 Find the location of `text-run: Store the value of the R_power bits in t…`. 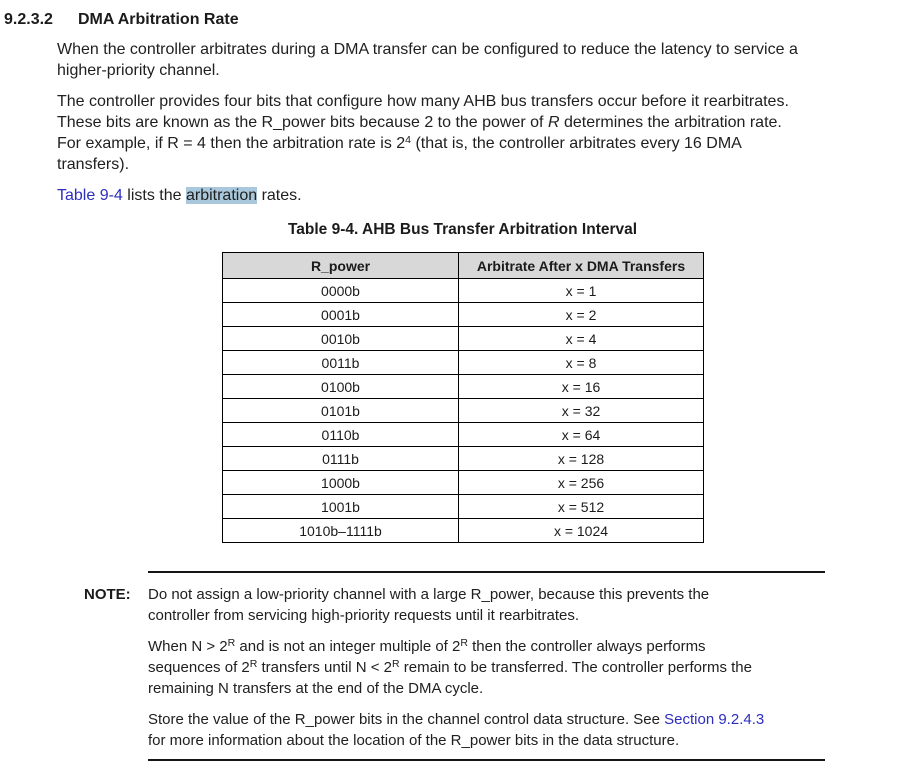

text-run: Store the value of the R_power bits in t… is located at coordinates (406, 719).